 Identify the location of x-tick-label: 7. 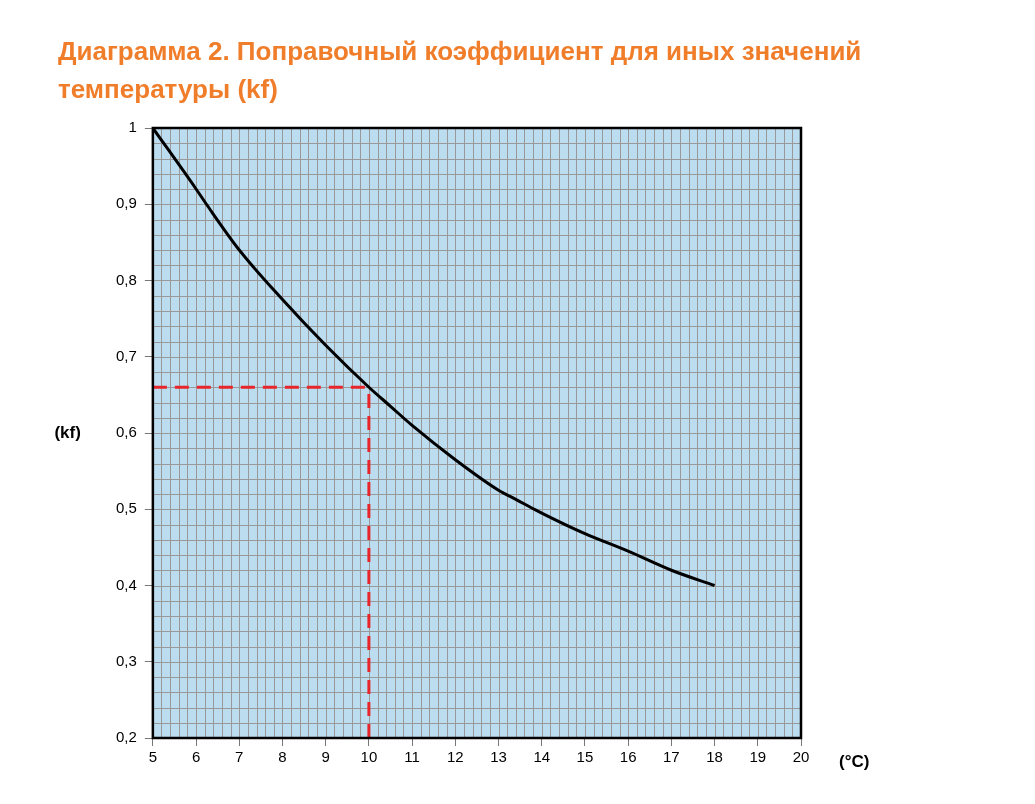
(239, 757).